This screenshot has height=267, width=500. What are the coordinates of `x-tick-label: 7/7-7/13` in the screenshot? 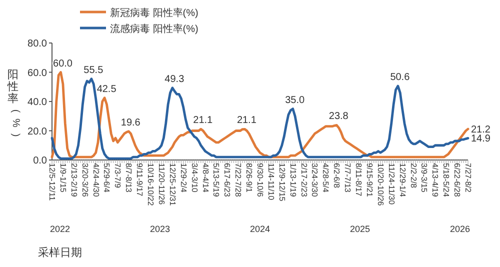 It's located at (347, 178).